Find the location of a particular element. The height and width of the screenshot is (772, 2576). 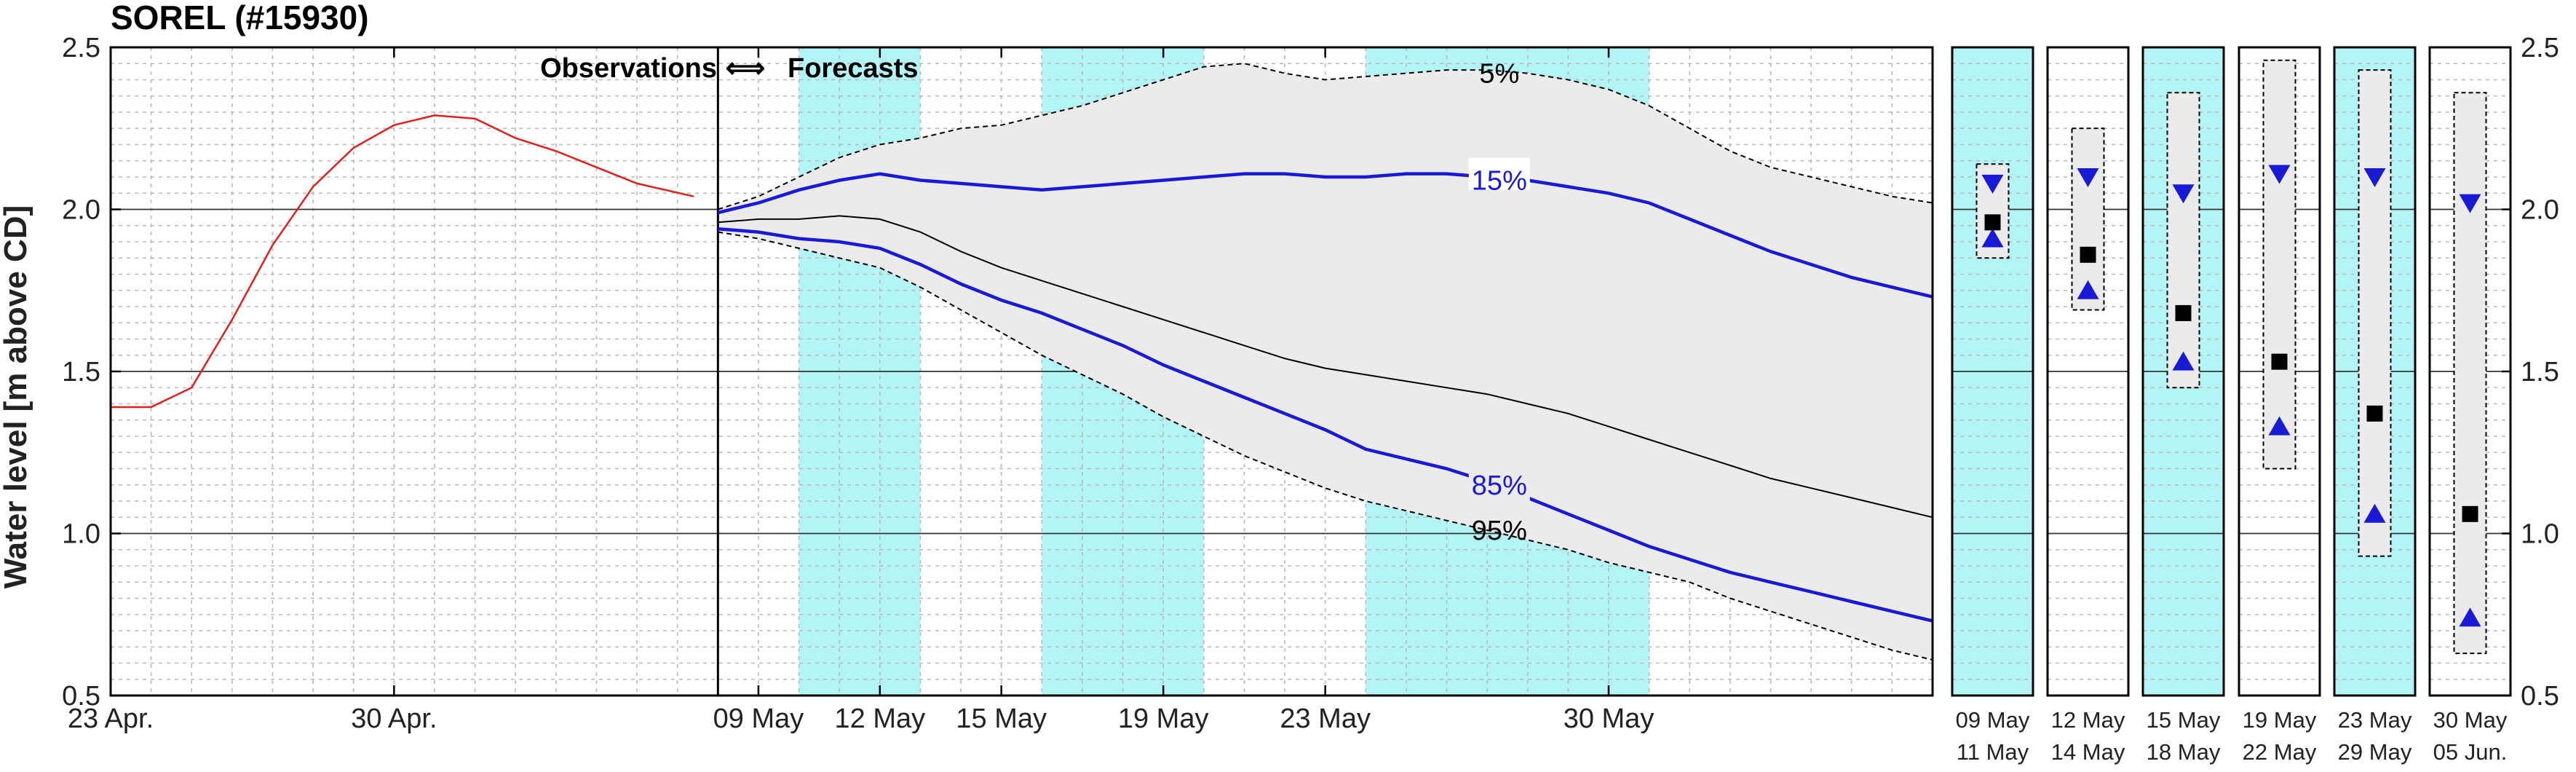

right-y-tick-label: 1.0 is located at coordinates (2540, 534).